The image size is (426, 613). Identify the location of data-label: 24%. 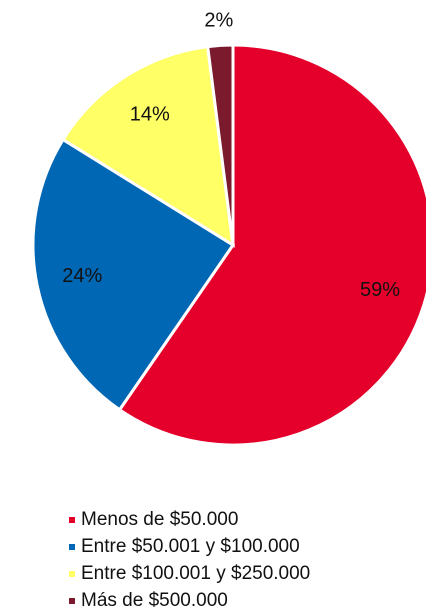
(82, 276).